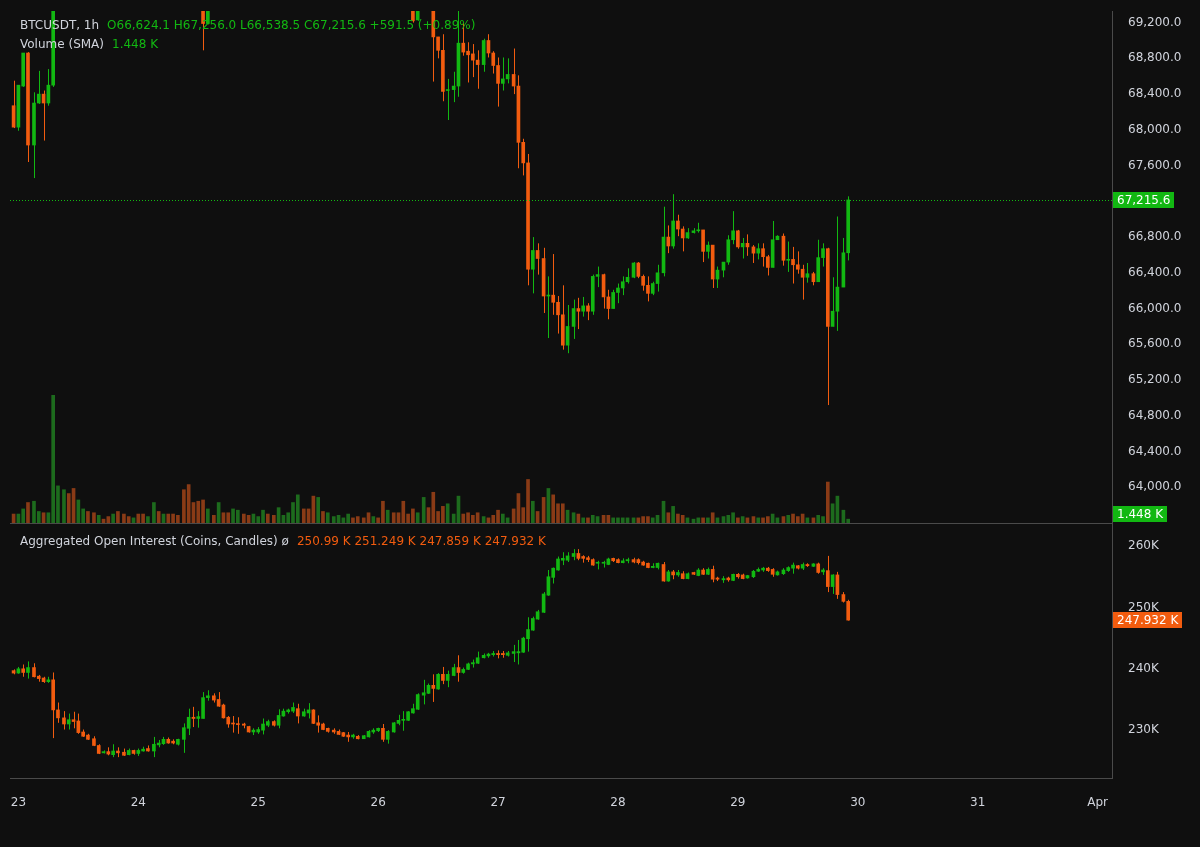 This screenshot has width=1200, height=847. Describe the element at coordinates (258, 802) in the screenshot. I see `x-tick-label: 25` at that location.